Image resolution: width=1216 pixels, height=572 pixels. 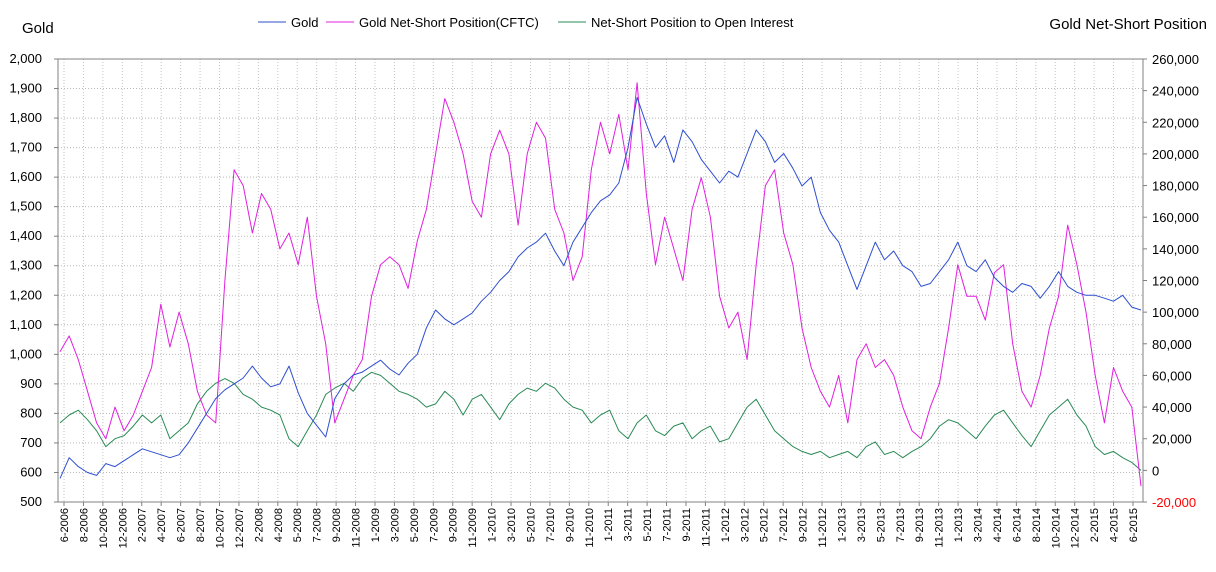 What do you see at coordinates (609, 524) in the screenshot?
I see `x-tick-label: 1-2011` at bounding box center [609, 524].